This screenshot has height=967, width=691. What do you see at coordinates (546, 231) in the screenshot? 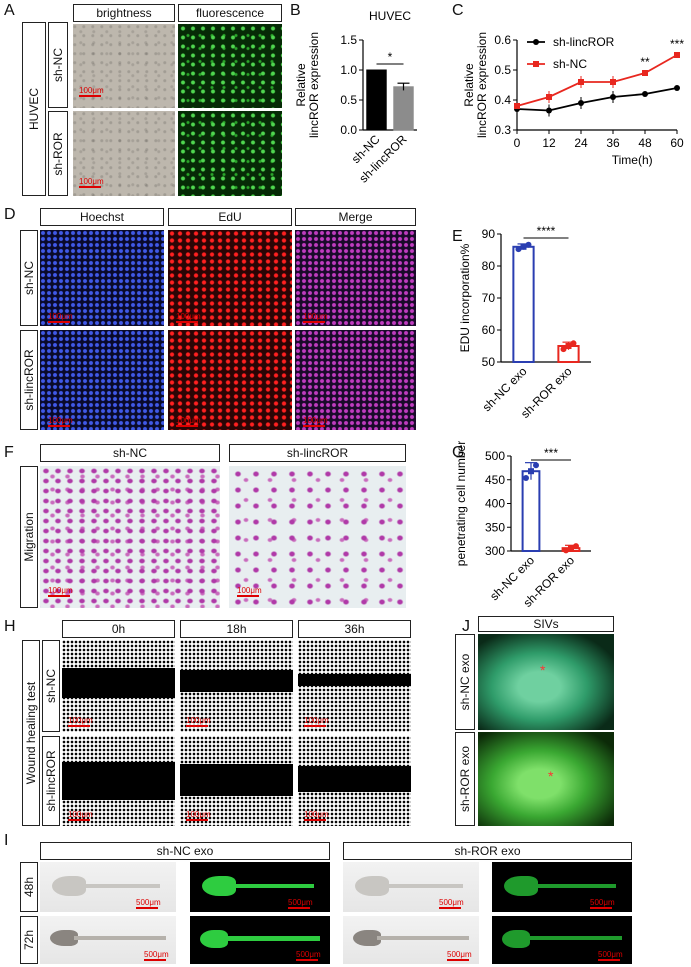
I see `significance-label: ****` at bounding box center [546, 231].